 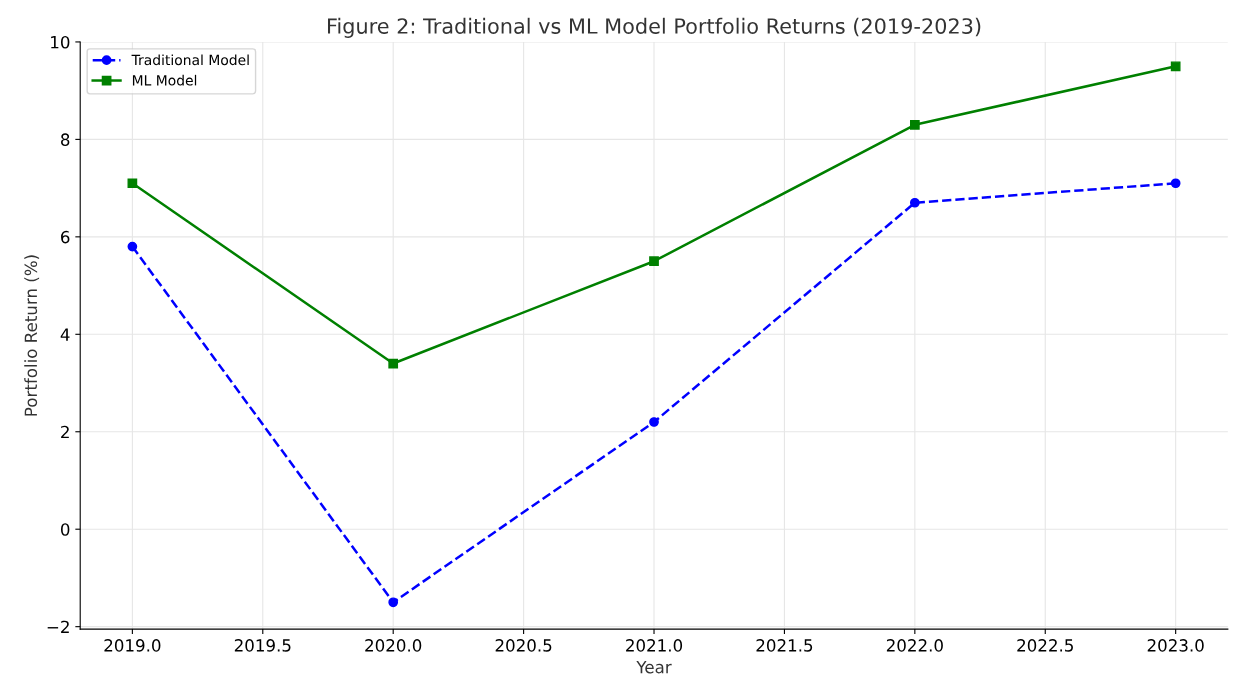 I want to click on x-tick-label: 2021.5, so click(x=784, y=645).